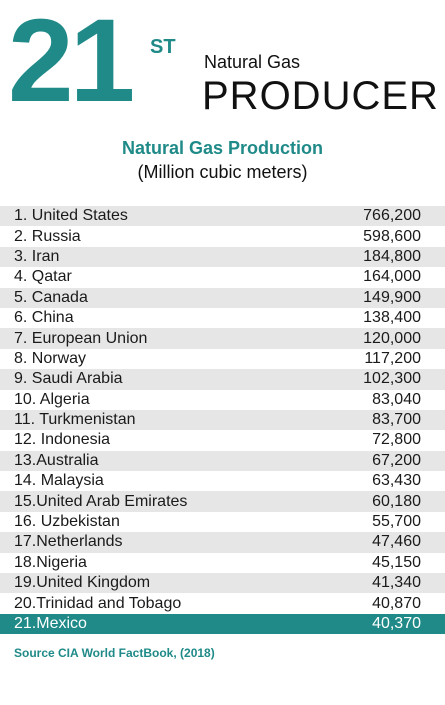  I want to click on row-label: 20.Trinidad and Tobago, so click(98, 603).